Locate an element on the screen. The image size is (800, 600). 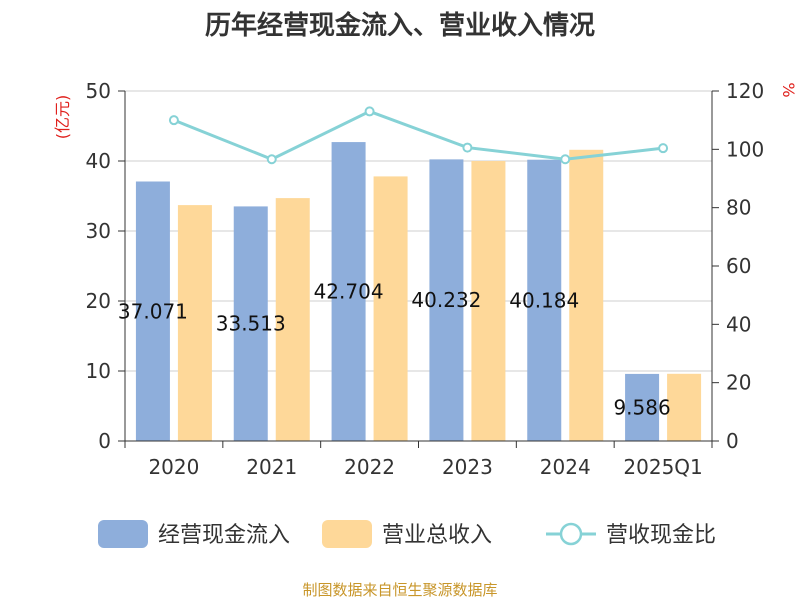
legend: 经营现金流入 营业总收入 营收现金比 is located at coordinates (407, 534).